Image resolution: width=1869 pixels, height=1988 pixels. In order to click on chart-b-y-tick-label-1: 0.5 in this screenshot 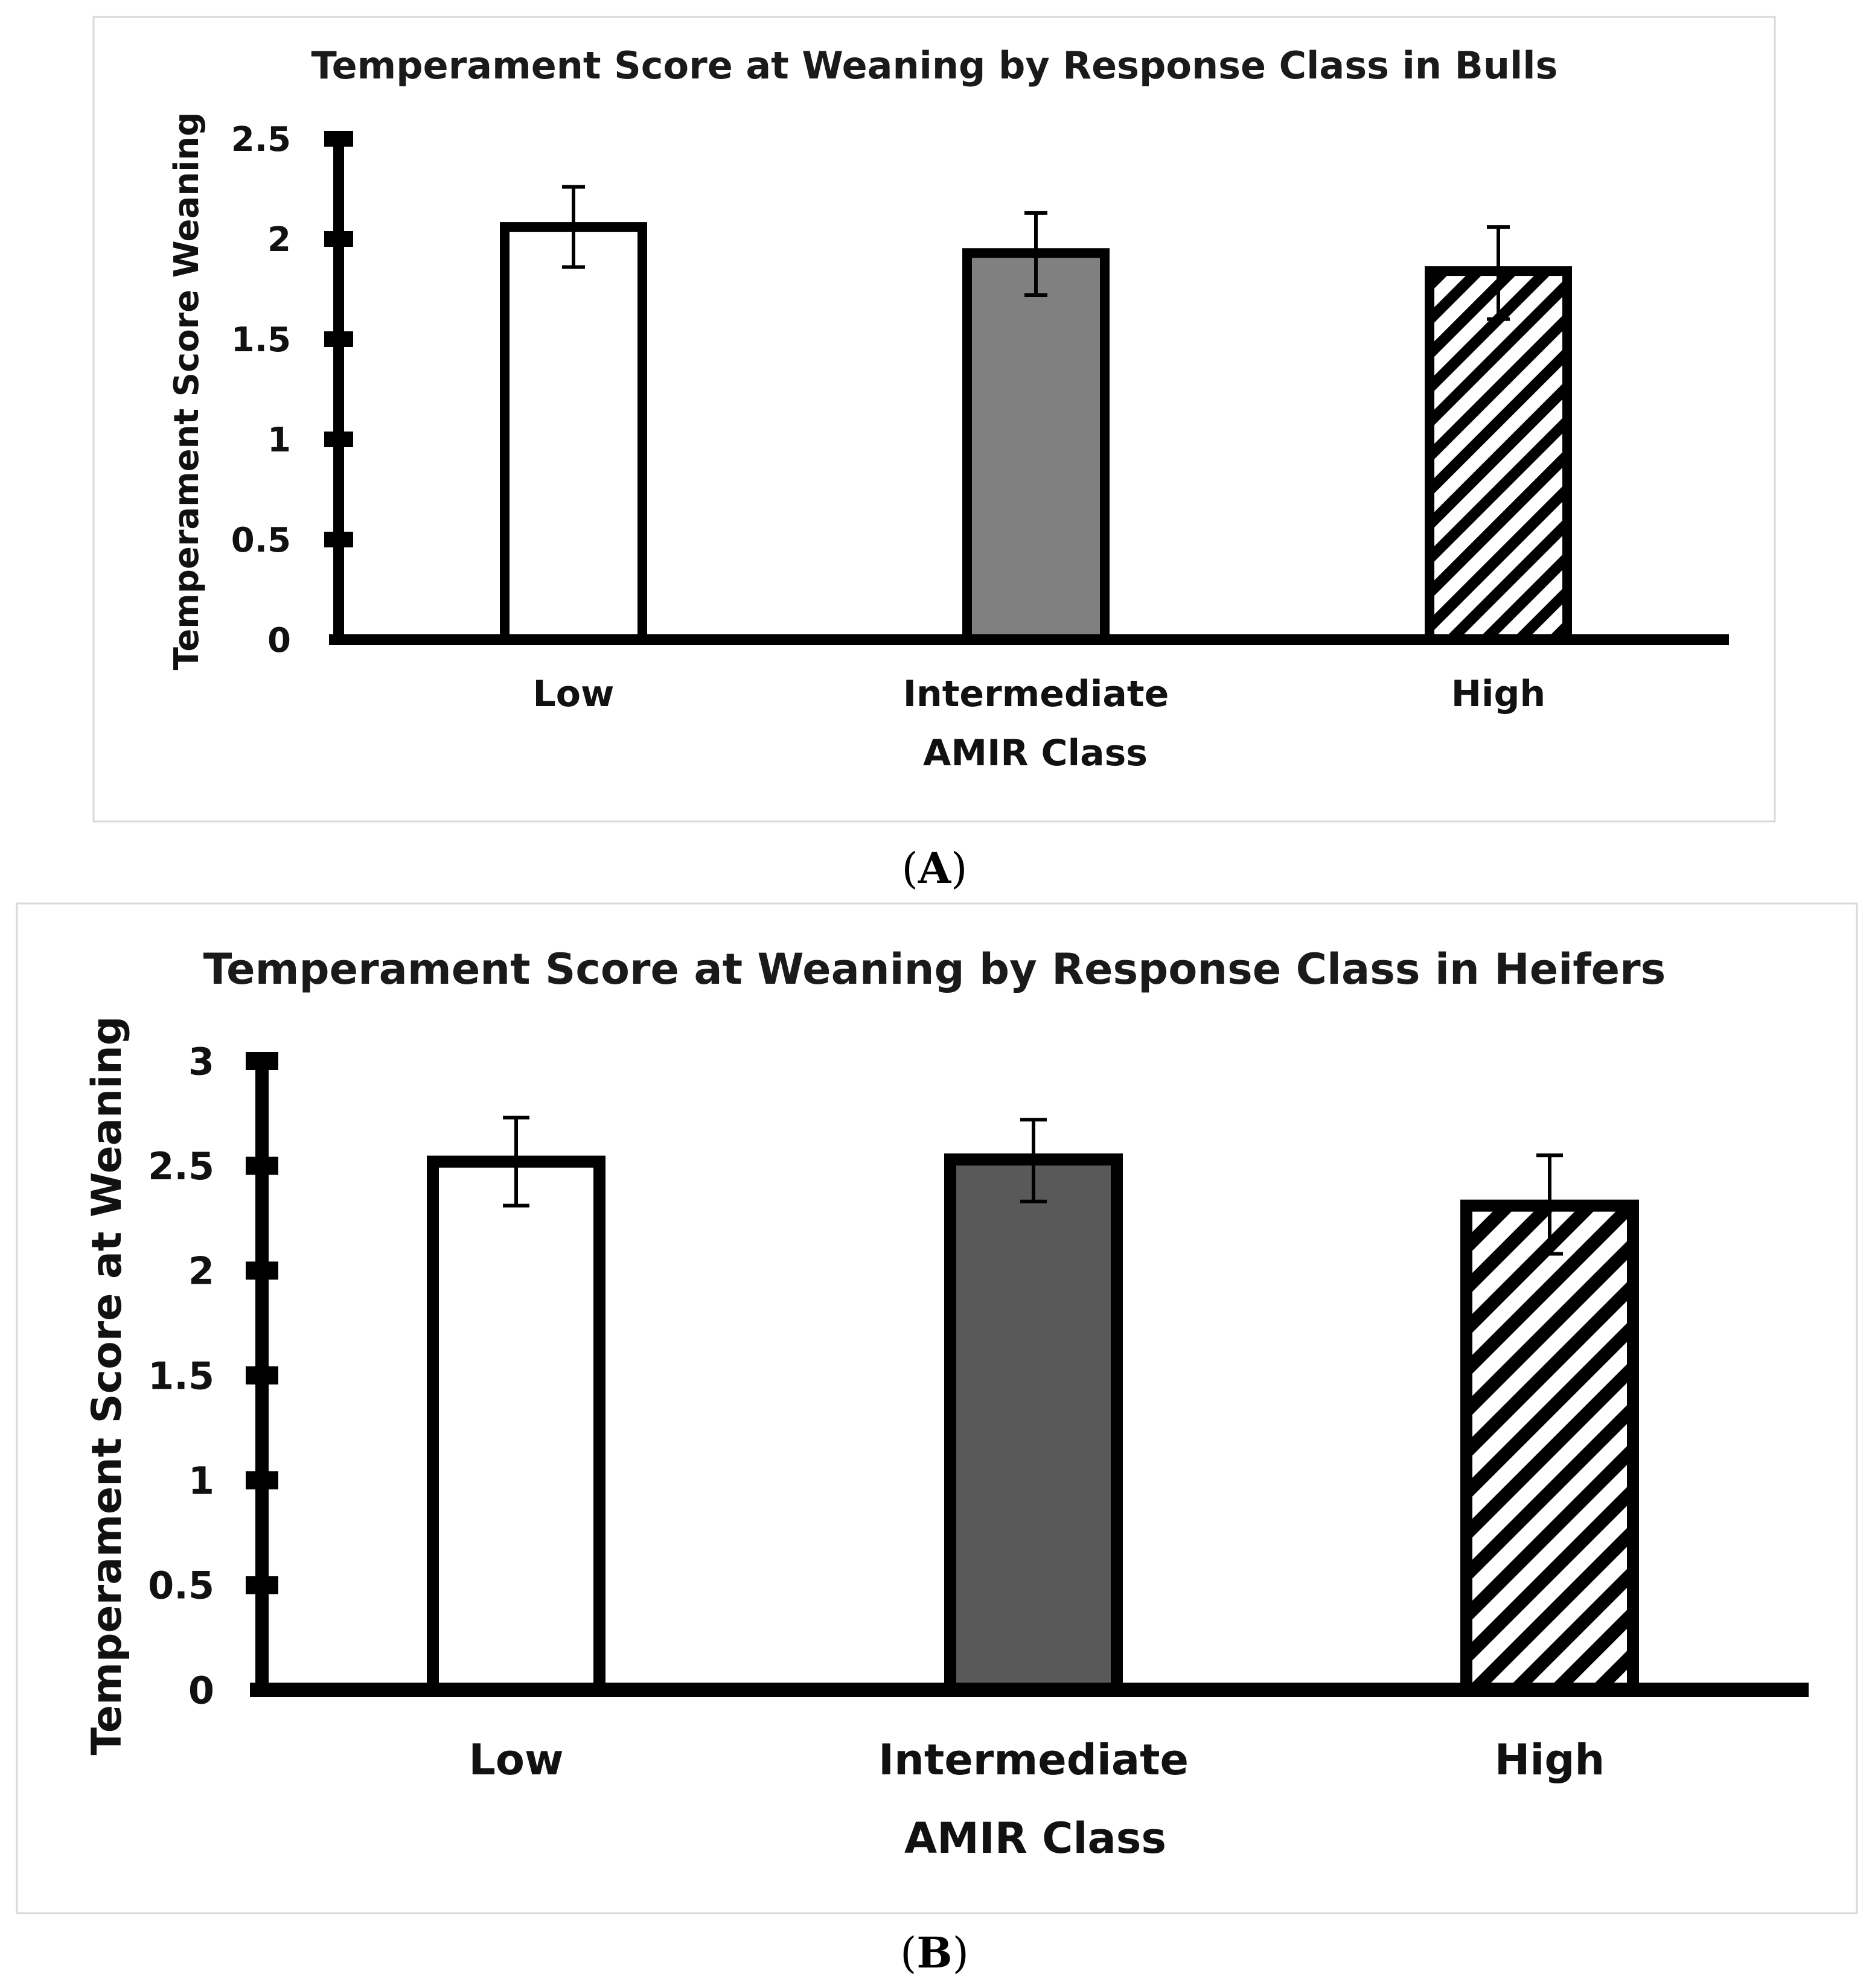, I will do `click(181, 1586)`.